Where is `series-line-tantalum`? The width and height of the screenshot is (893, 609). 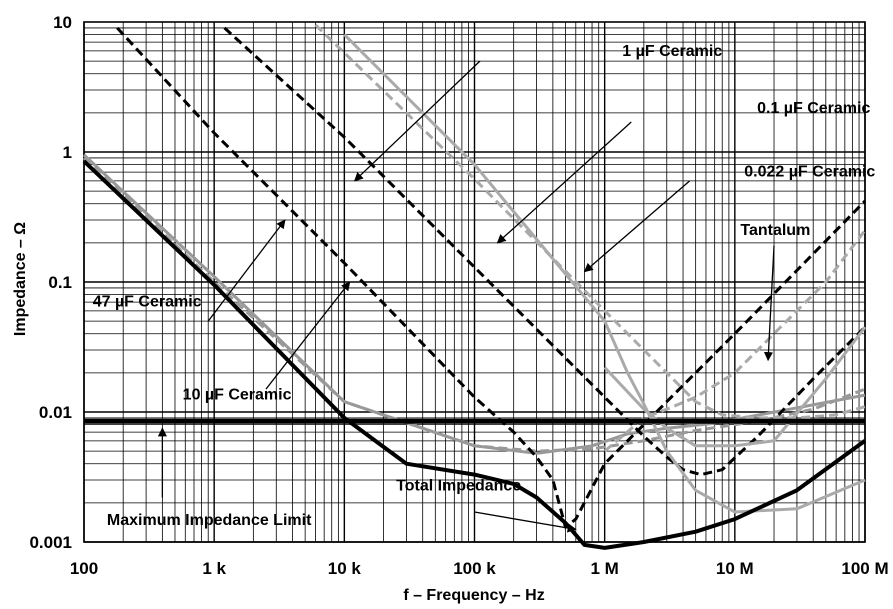 series-line-tantalum is located at coordinates (735, 341).